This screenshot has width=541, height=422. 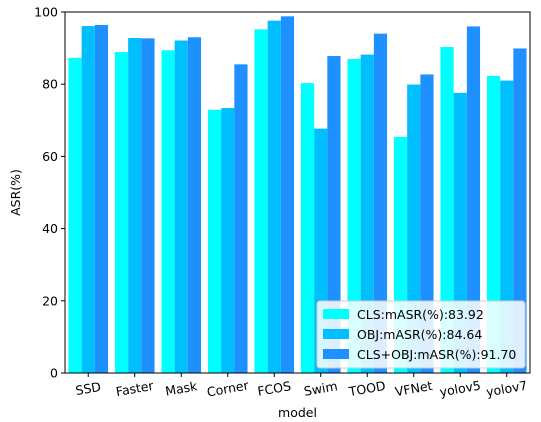 What do you see at coordinates (321, 388) in the screenshot?
I see `x-tick-label-swim: Swim` at bounding box center [321, 388].